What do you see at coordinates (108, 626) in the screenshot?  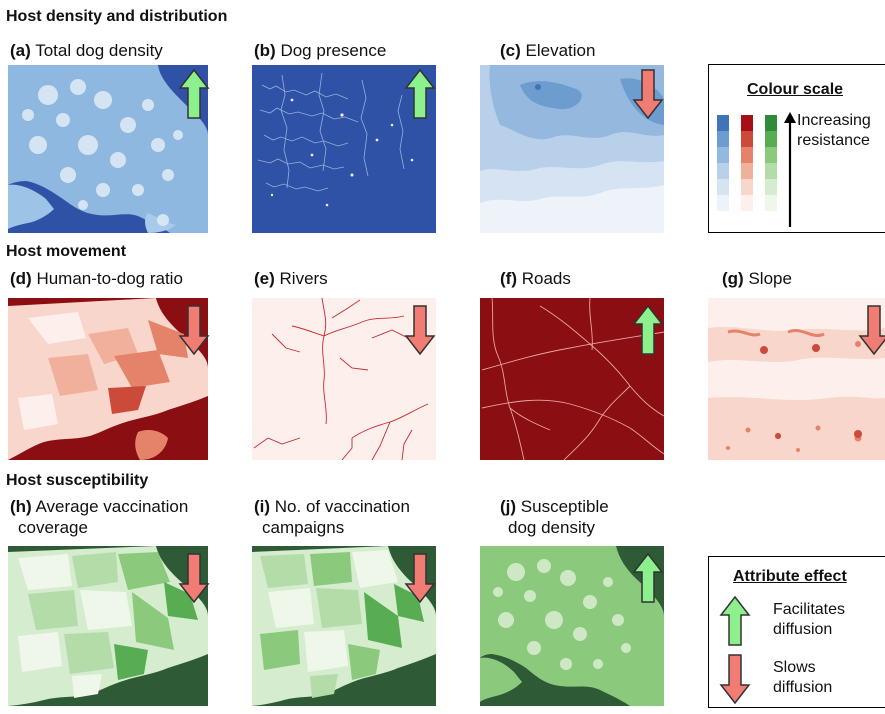 I see `map-average-vaccination-coverage` at bounding box center [108, 626].